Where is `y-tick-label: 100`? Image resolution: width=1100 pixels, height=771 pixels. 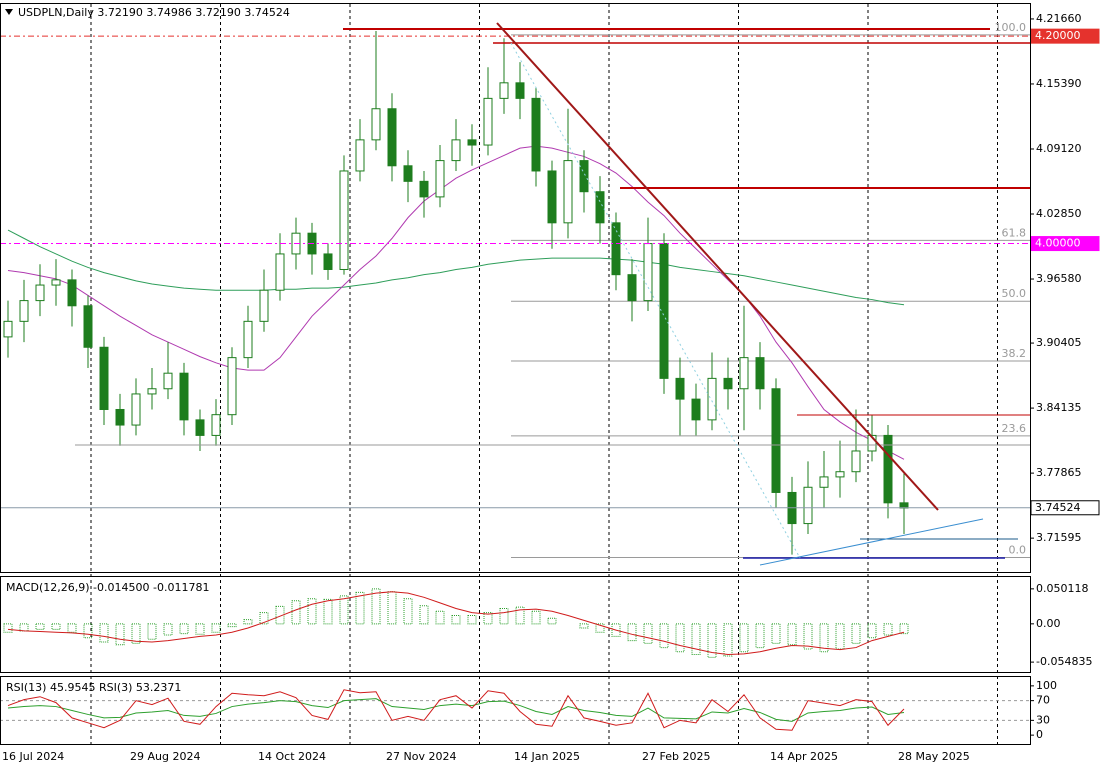 y-tick-label: 100 is located at coordinates (1046, 685).